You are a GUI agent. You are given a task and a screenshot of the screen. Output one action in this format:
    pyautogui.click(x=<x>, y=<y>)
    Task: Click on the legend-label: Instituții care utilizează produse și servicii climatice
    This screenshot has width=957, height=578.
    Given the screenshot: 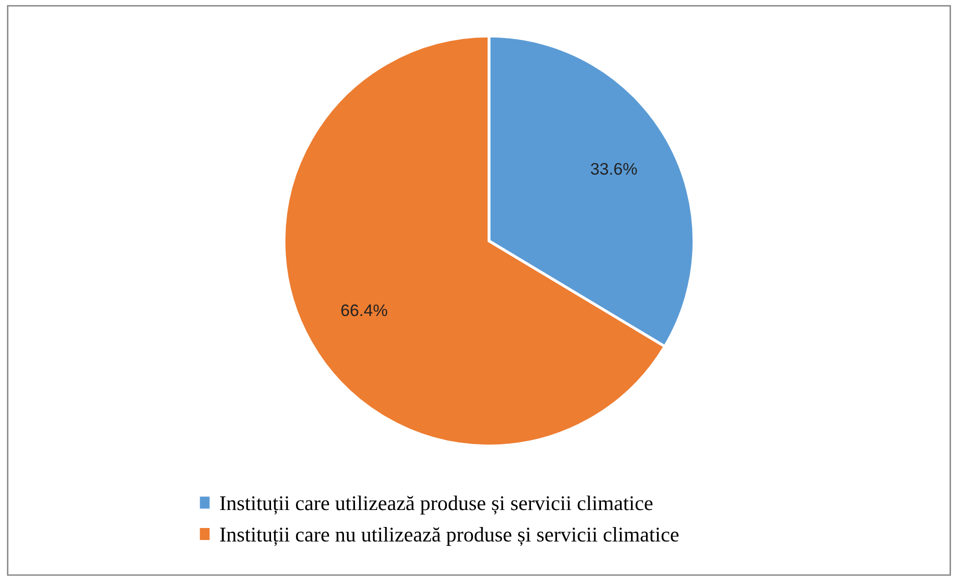 What is the action you would take?
    pyautogui.click(x=436, y=505)
    